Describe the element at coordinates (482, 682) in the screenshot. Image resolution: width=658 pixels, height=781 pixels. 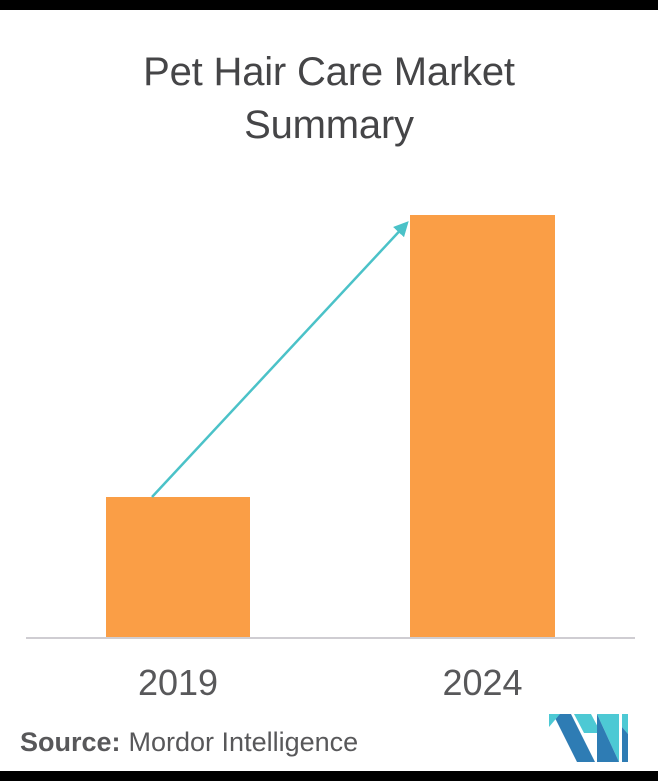
I see `x-axis-label-2024: 2024` at that location.